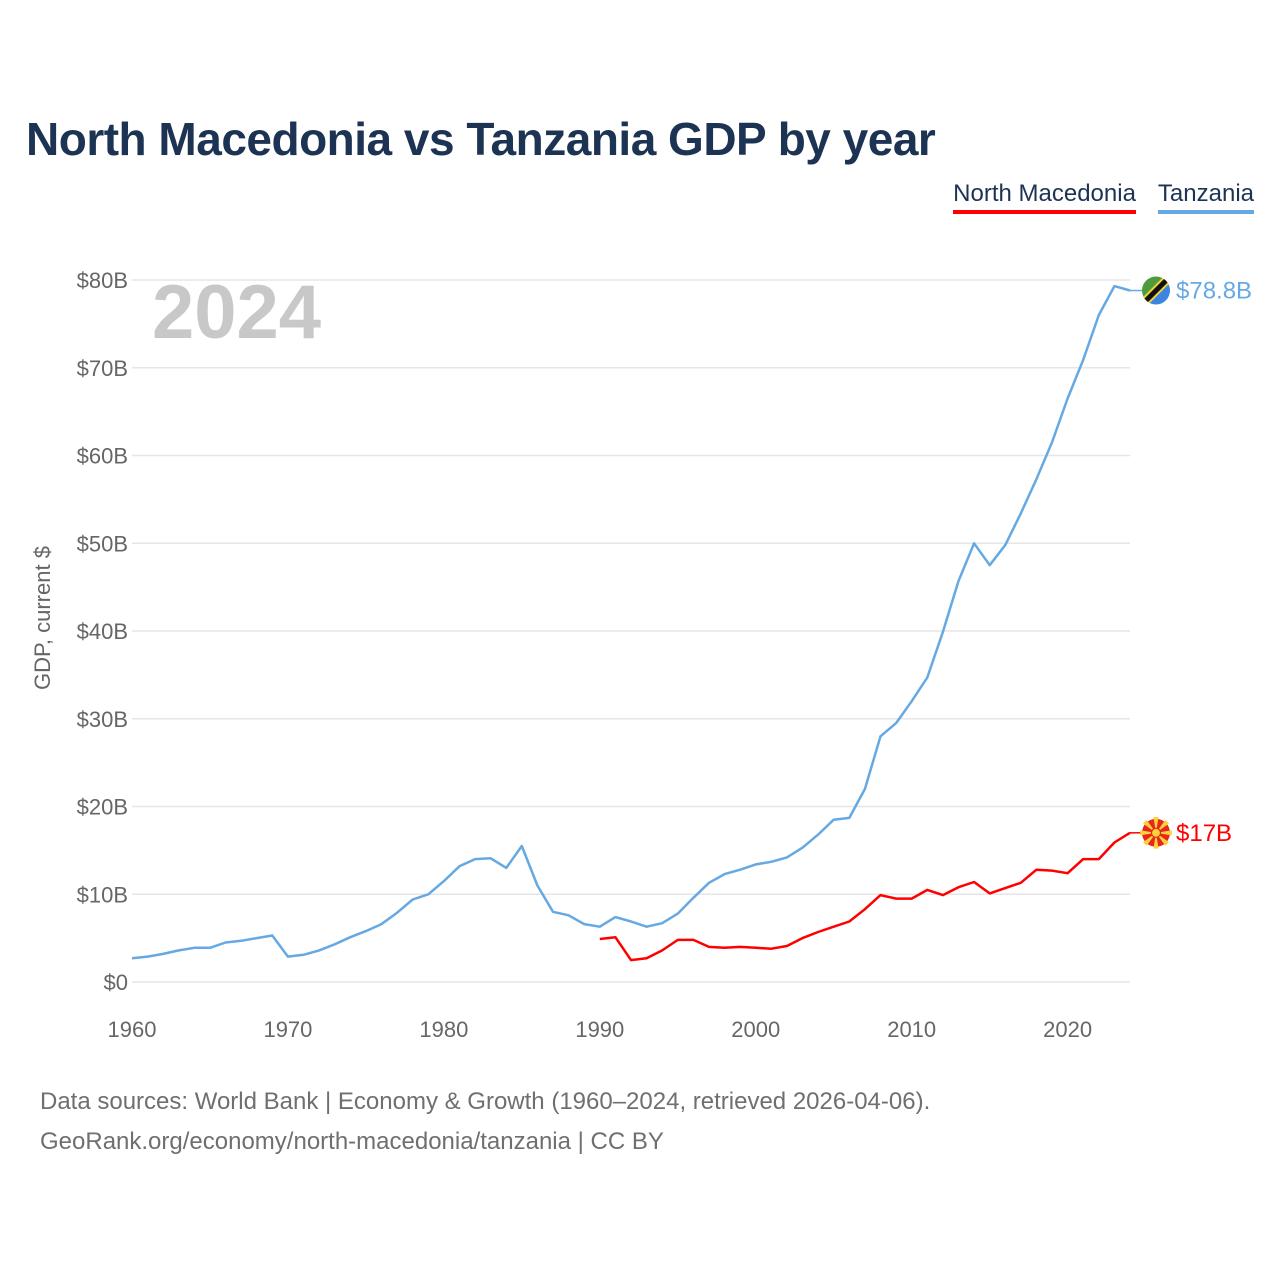 The width and height of the screenshot is (1280, 1280). What do you see at coordinates (102, 280) in the screenshot?
I see `y-tick-label: $80B` at bounding box center [102, 280].